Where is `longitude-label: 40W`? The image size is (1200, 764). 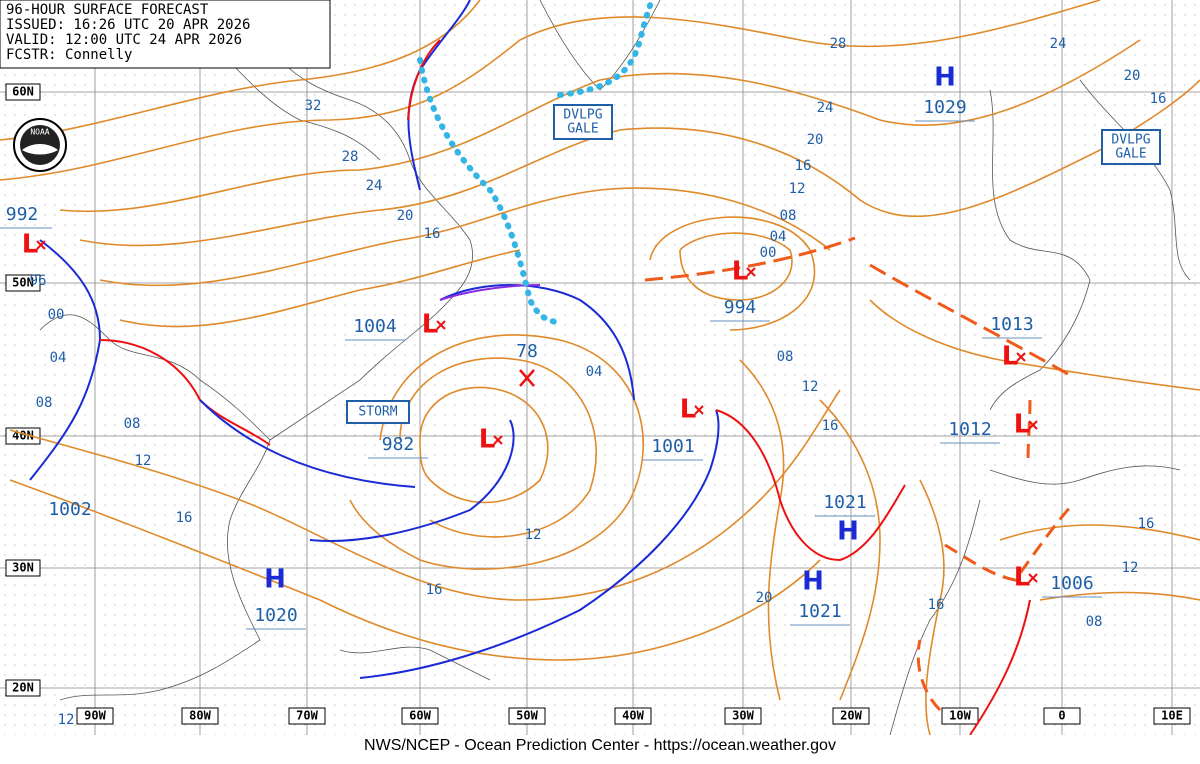
longitude-label: 40W is located at coordinates (633, 716).